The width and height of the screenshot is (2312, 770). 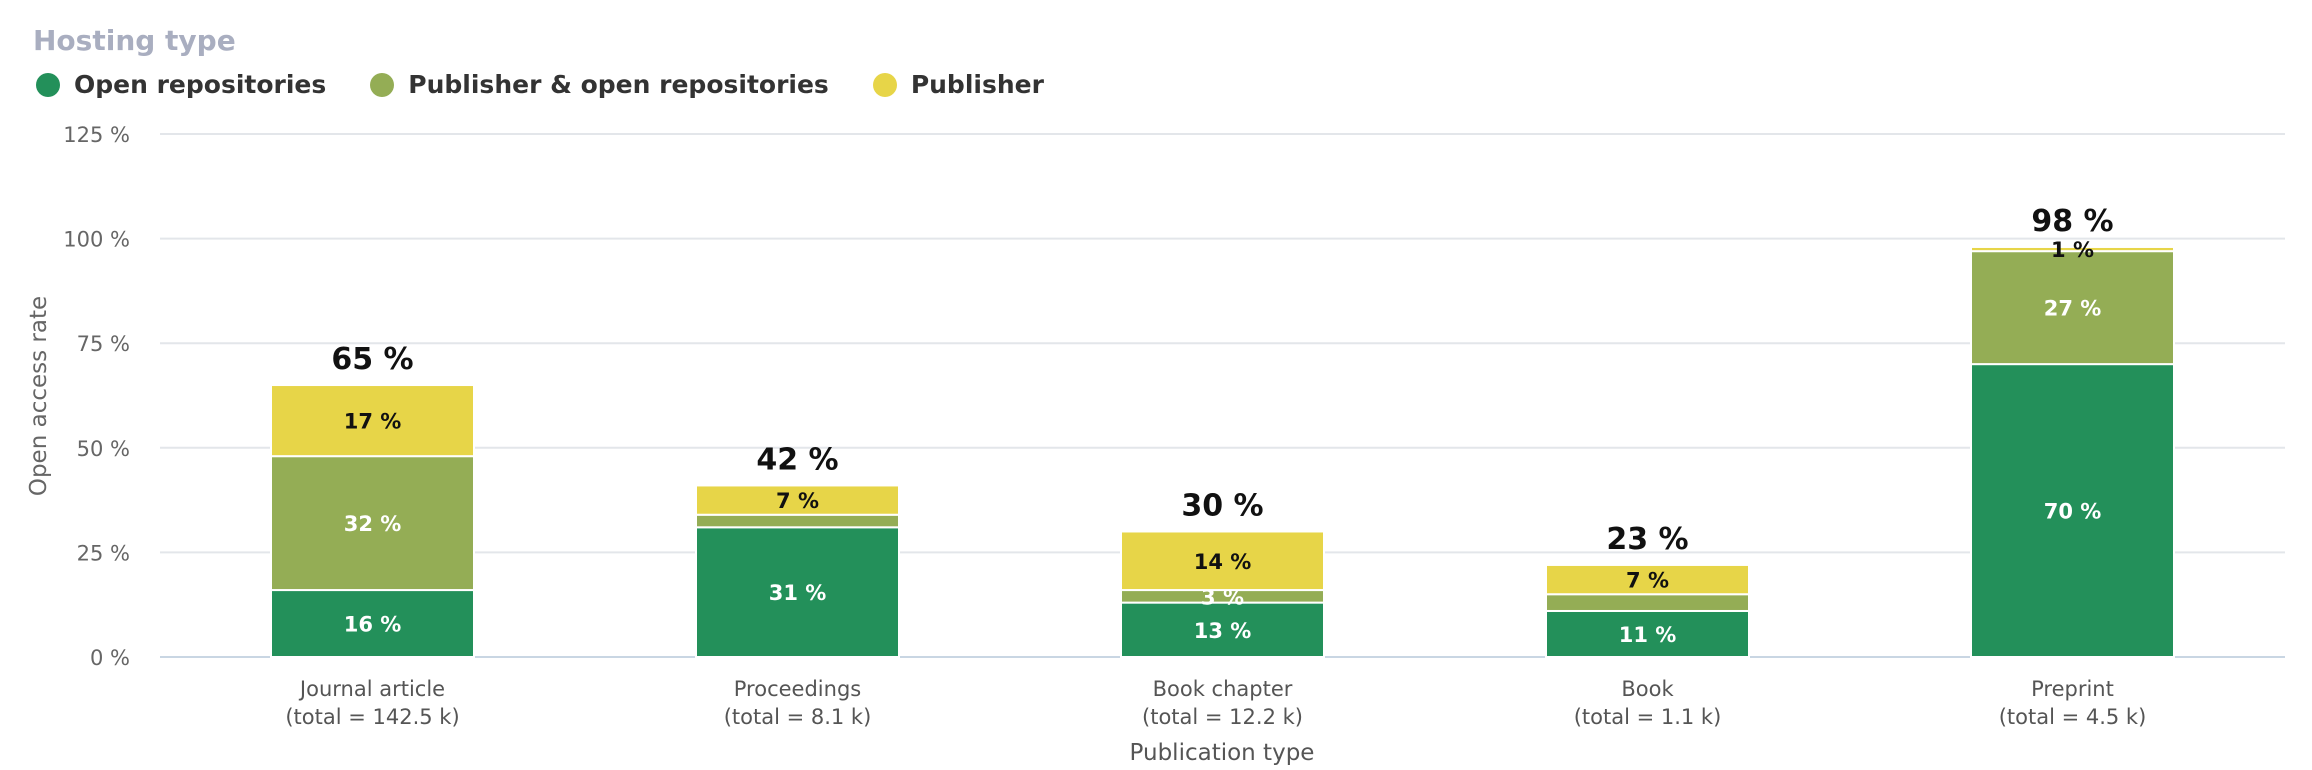 What do you see at coordinates (372, 359) in the screenshot?
I see `bar-total-label: 65 %` at bounding box center [372, 359].